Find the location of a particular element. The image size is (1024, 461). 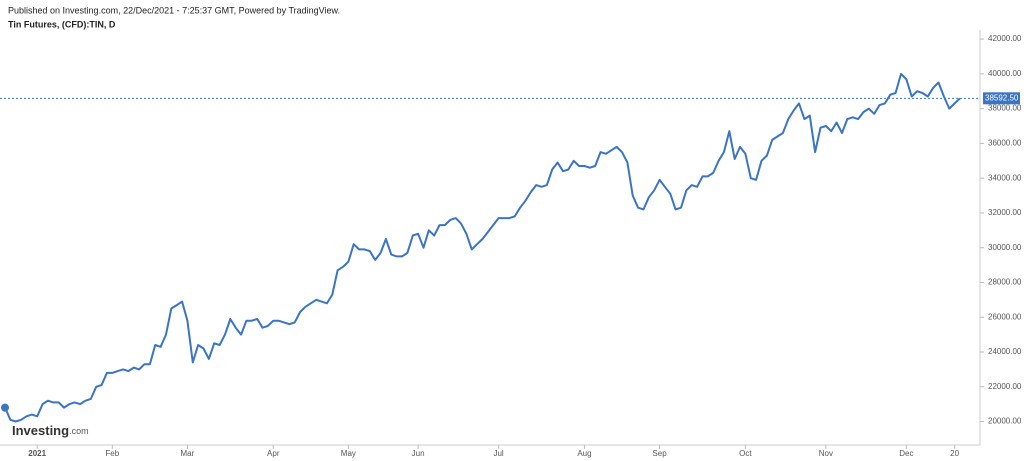

x-tick-label: May is located at coordinates (348, 453).